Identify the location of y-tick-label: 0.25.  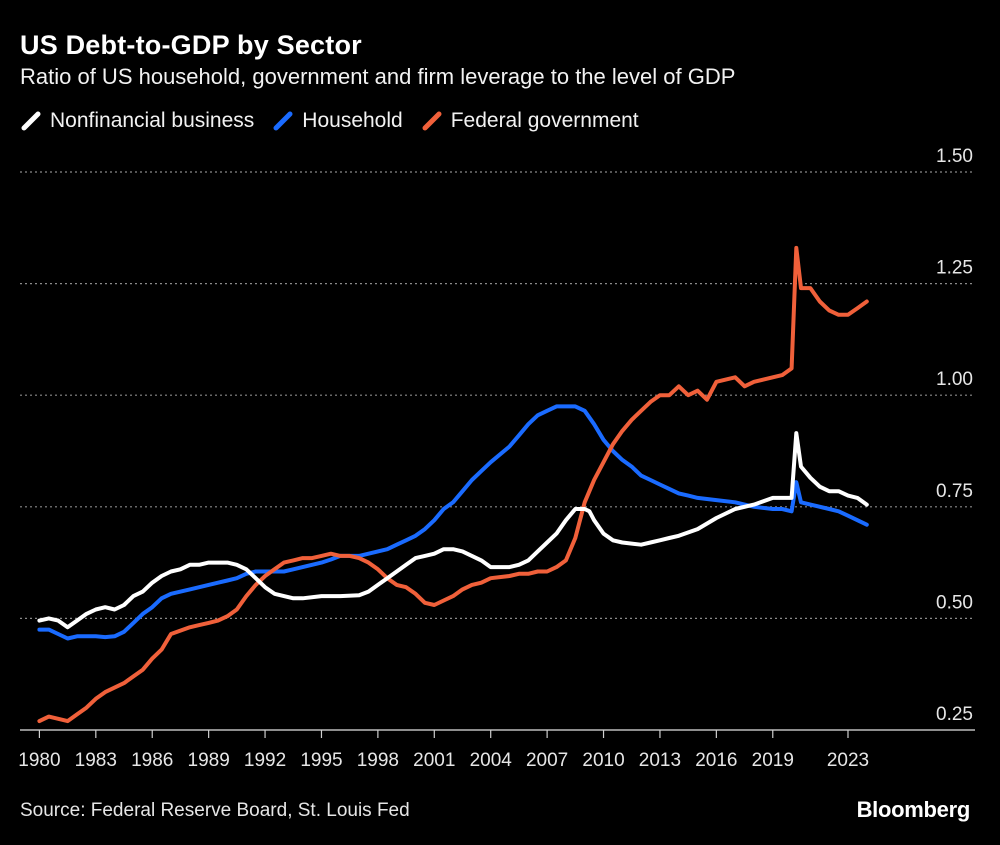
(954, 714).